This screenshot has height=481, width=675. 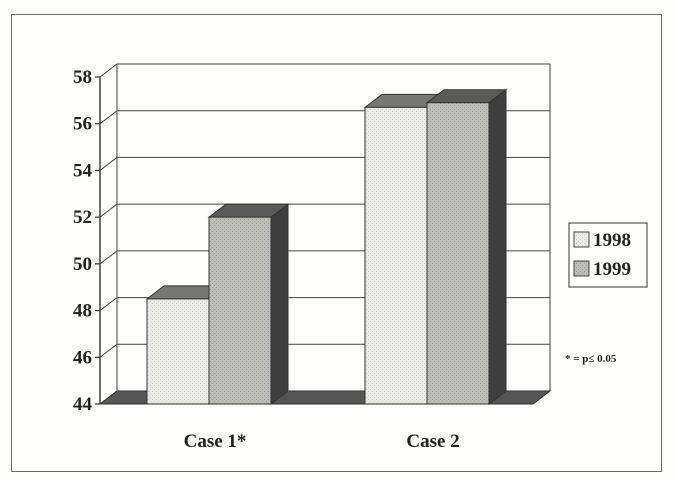 What do you see at coordinates (581, 239) in the screenshot?
I see `legend-swatch-1998` at bounding box center [581, 239].